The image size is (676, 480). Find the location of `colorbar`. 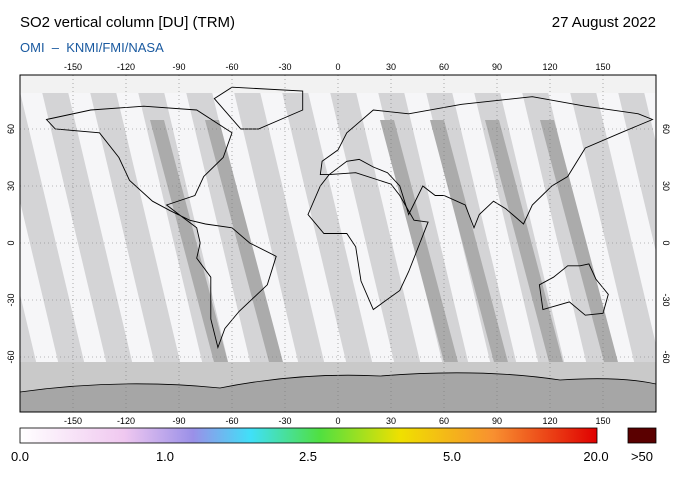

colorbar is located at coordinates (308, 435).